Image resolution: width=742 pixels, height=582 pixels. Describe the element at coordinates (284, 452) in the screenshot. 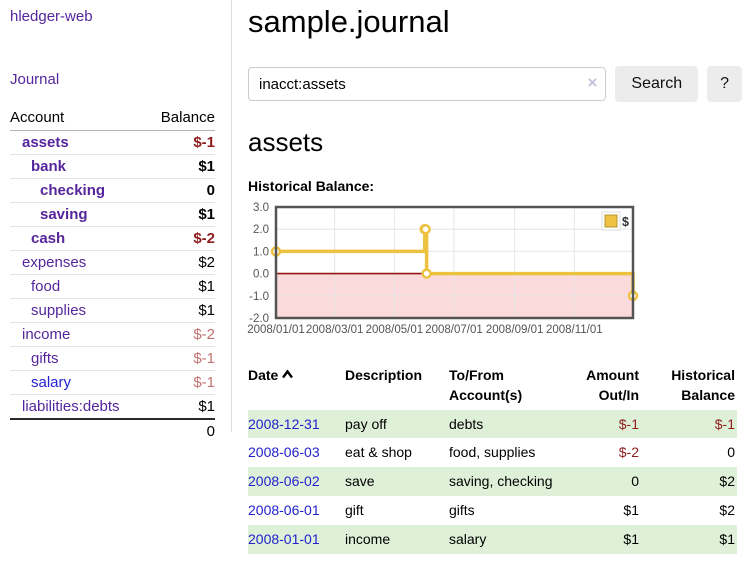

I see `transaction-date-link: 2008-06-03` at that location.